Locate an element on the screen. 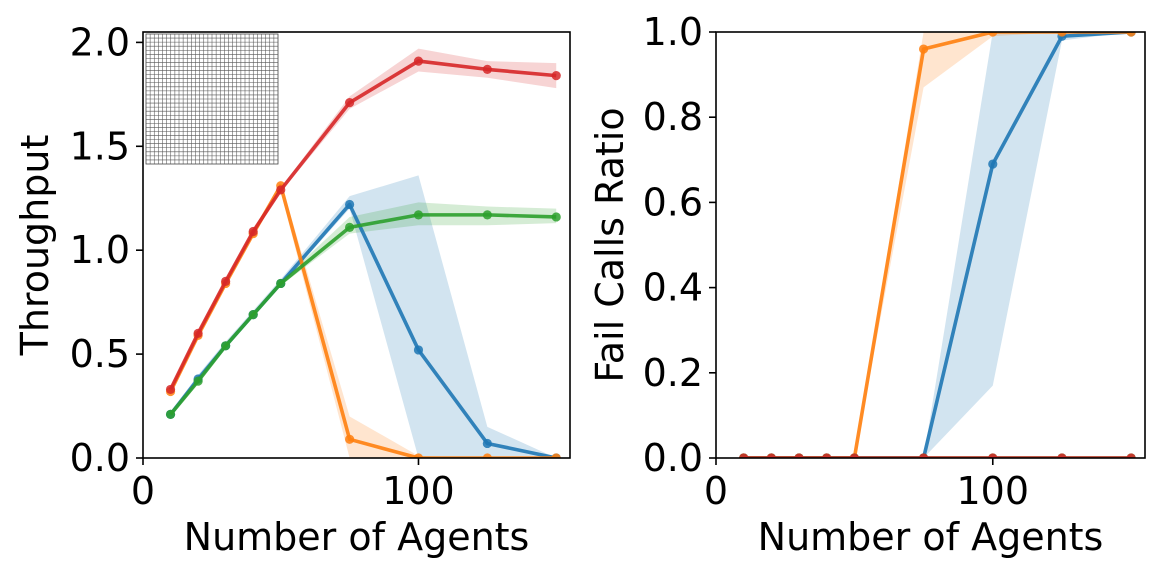  y-tick-label: 0.8 is located at coordinates (673, 117).